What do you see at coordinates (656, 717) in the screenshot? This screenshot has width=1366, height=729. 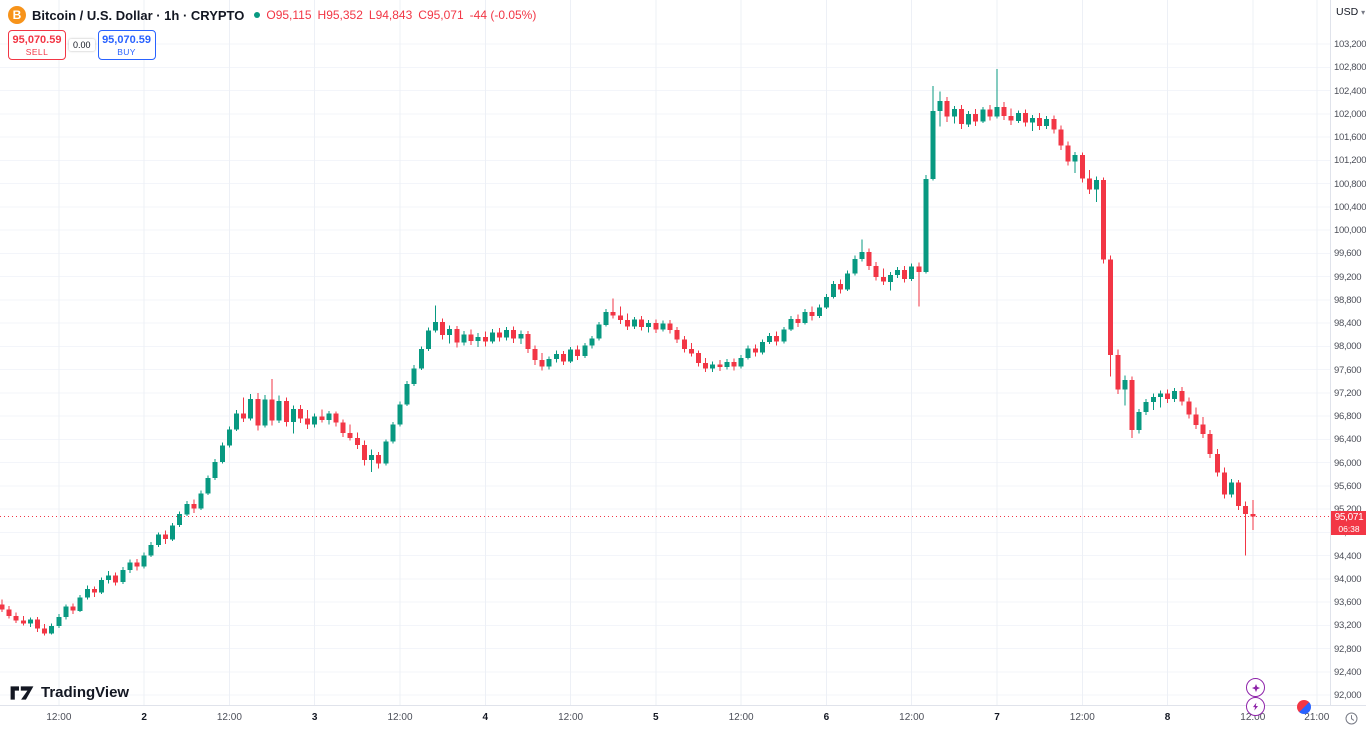 I see `time-axis-label: 5` at bounding box center [656, 717].